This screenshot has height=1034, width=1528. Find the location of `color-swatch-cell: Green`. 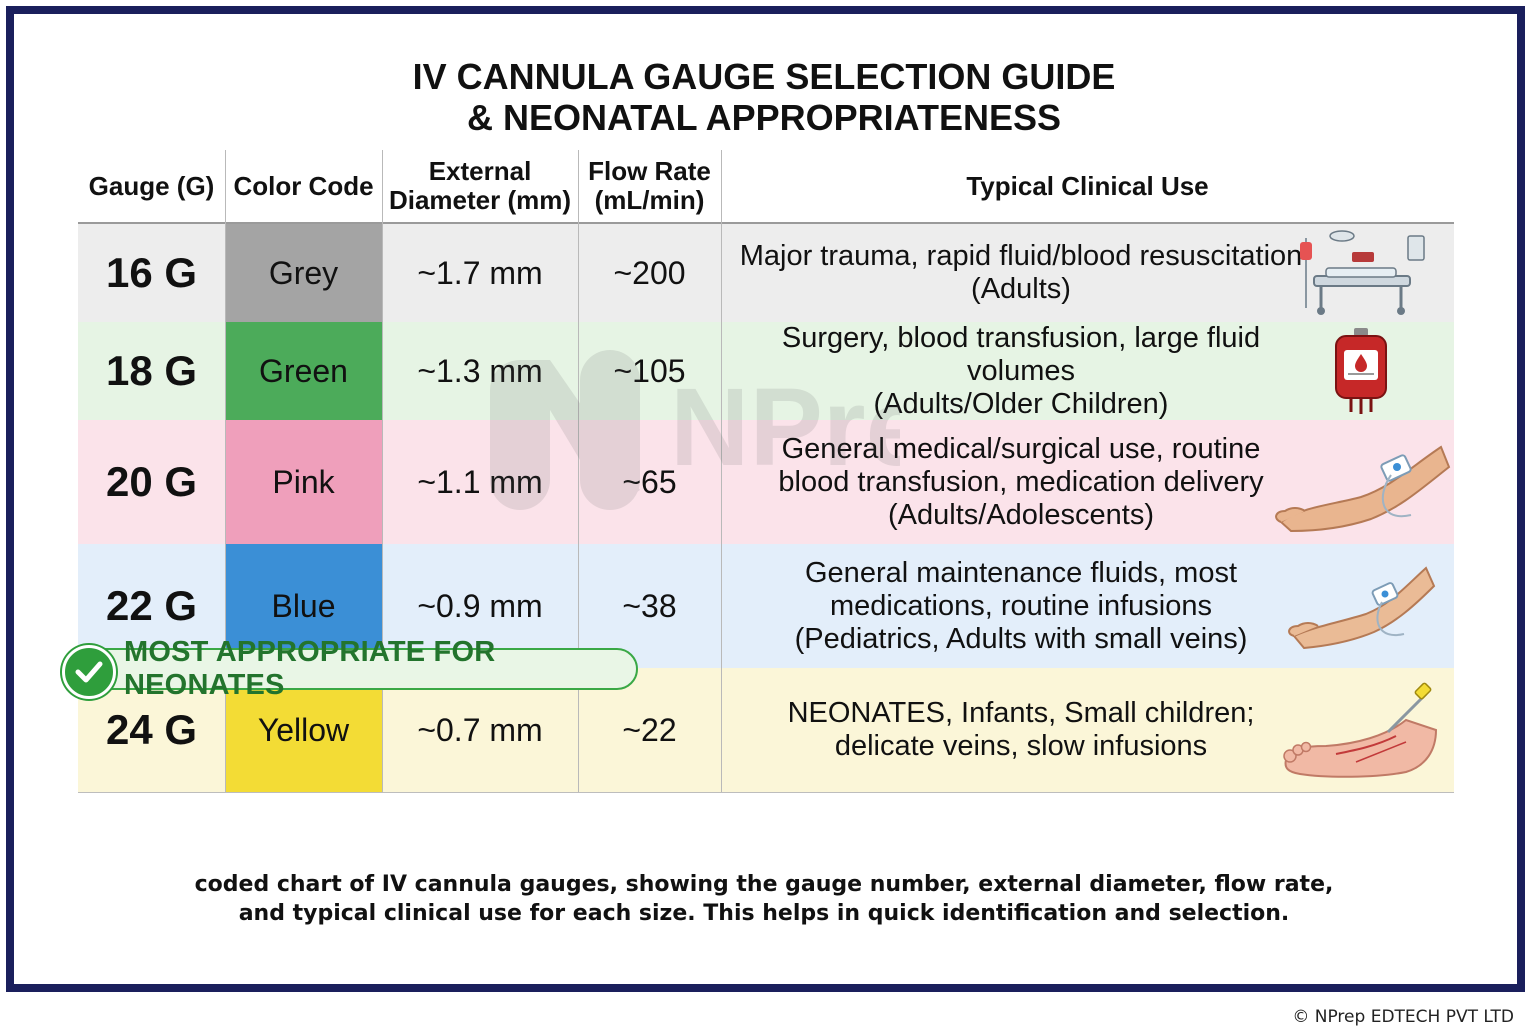

color-swatch-cell: Green is located at coordinates (303, 371).